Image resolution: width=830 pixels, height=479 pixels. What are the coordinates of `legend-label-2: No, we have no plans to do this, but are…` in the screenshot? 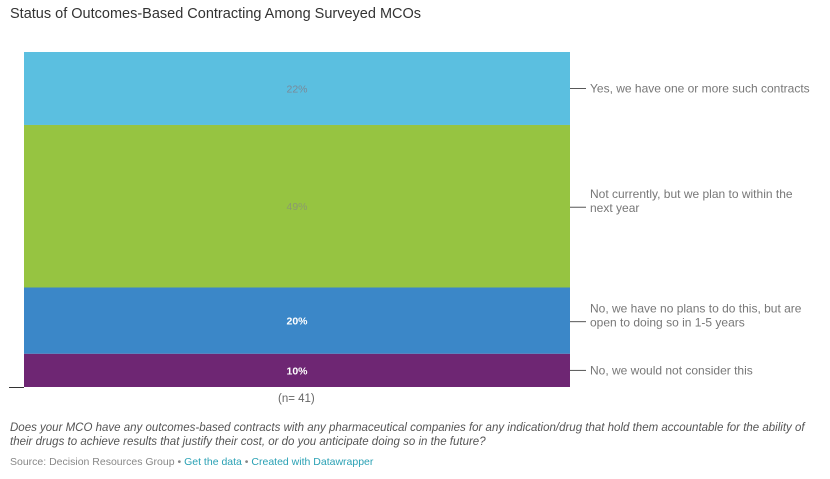 It's located at (696, 316).